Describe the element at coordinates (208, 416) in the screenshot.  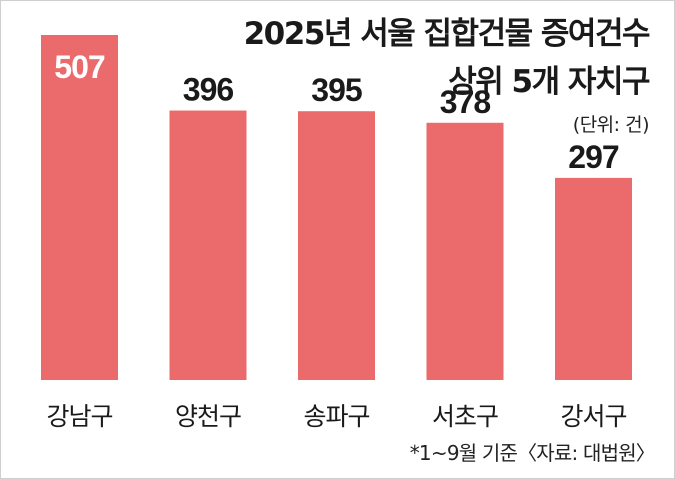
I see `category-label: 양천구` at that location.